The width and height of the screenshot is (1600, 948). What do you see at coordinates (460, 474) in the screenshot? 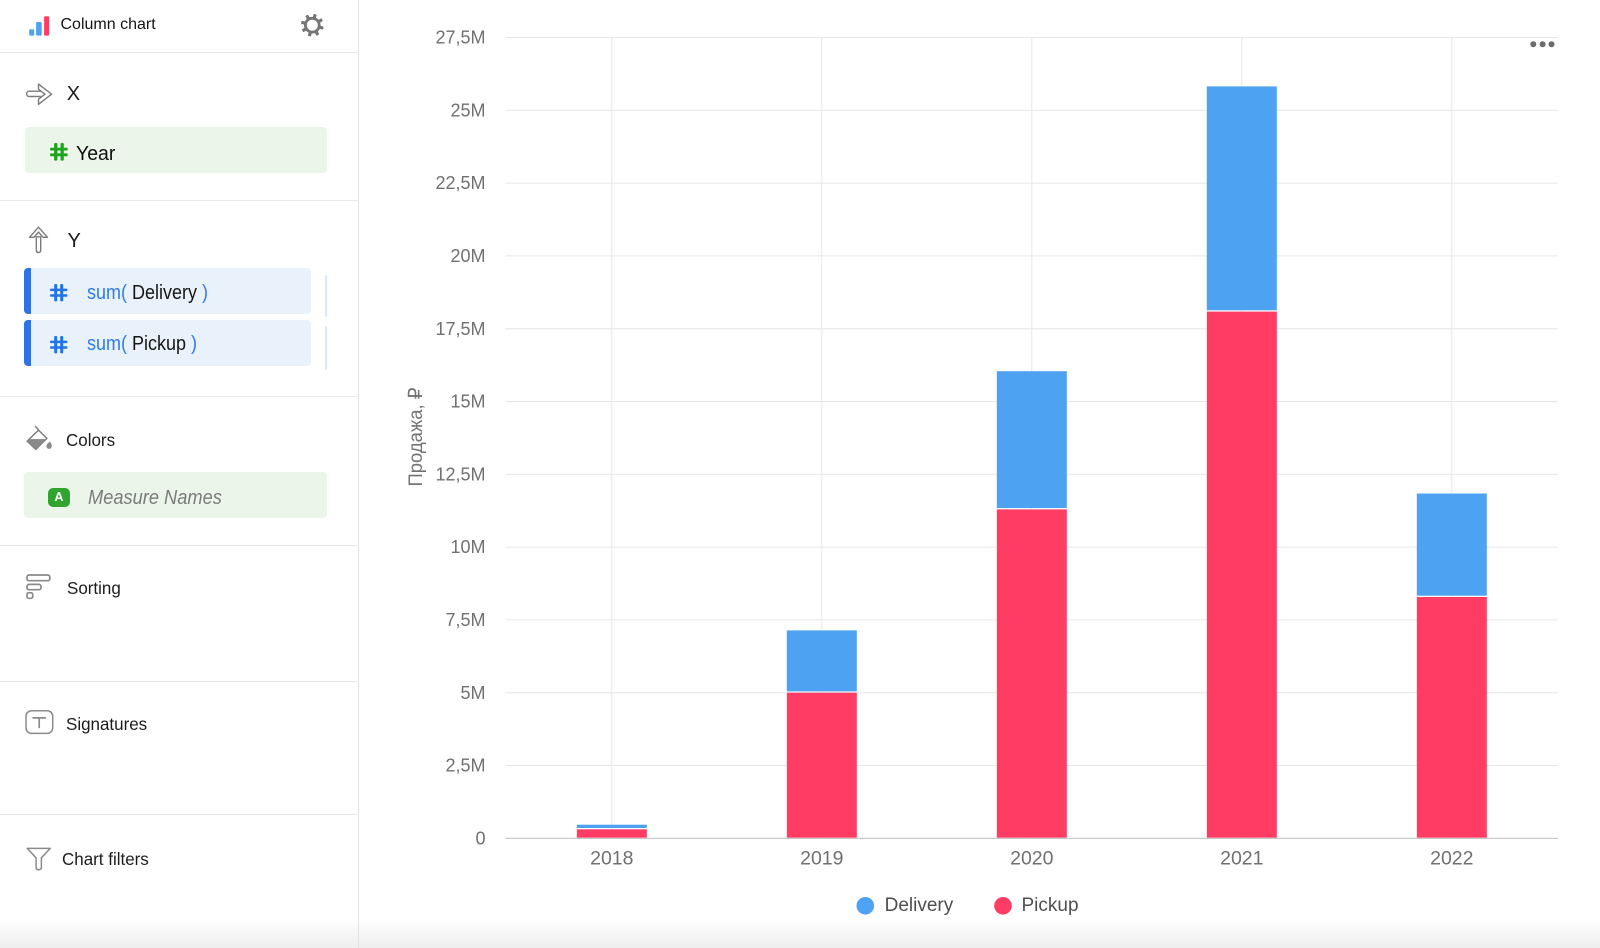
I see `svg-text: 12,5M` at bounding box center [460, 474].